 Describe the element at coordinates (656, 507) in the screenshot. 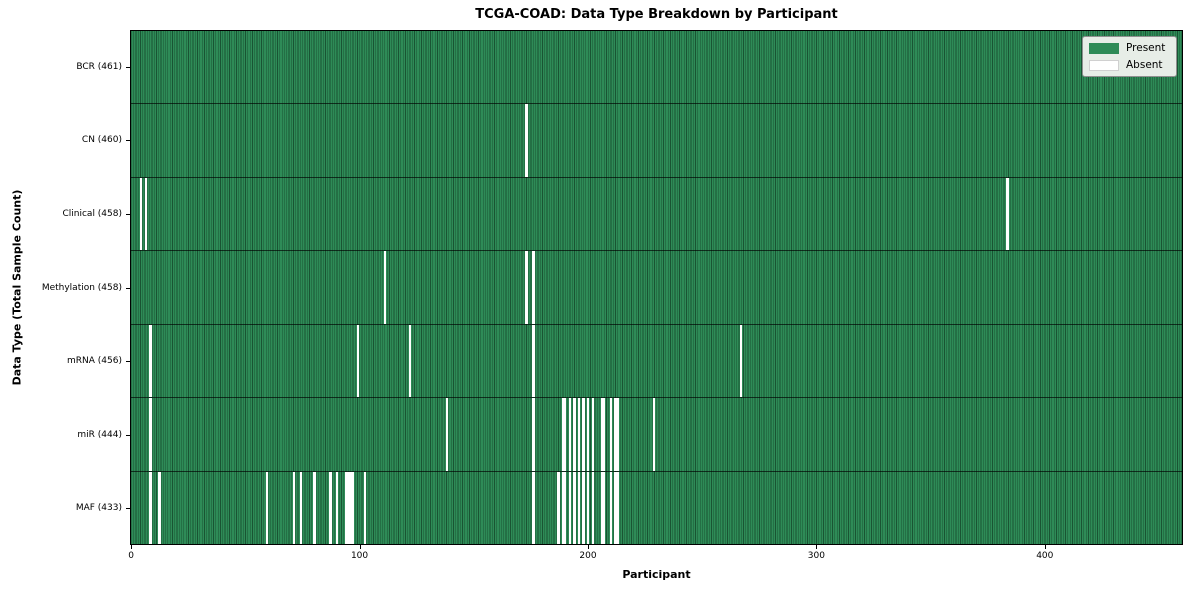

I see `row-band-MAF` at that location.